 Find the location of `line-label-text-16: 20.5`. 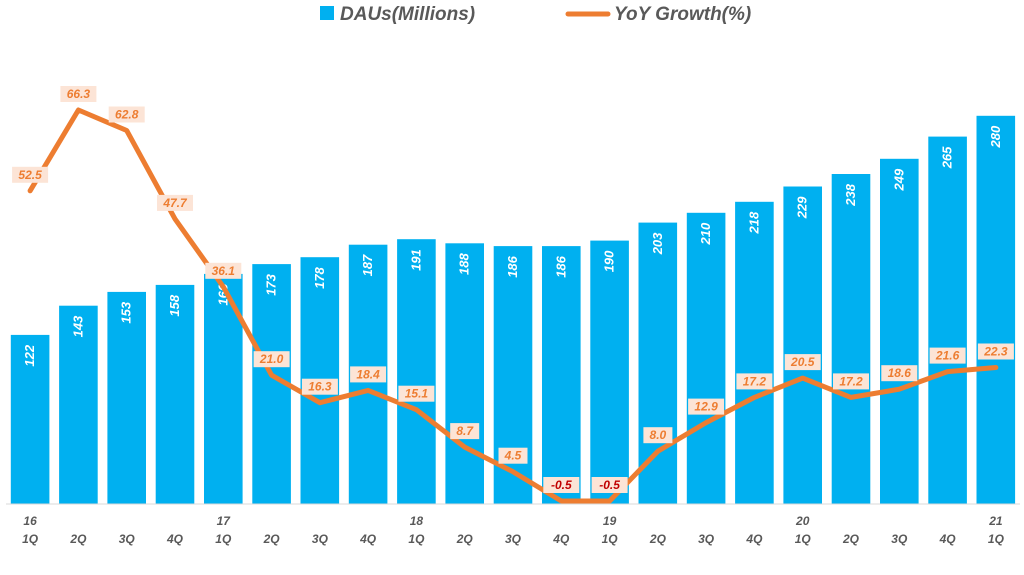

line-label-text-16: 20.5 is located at coordinates (802, 362).